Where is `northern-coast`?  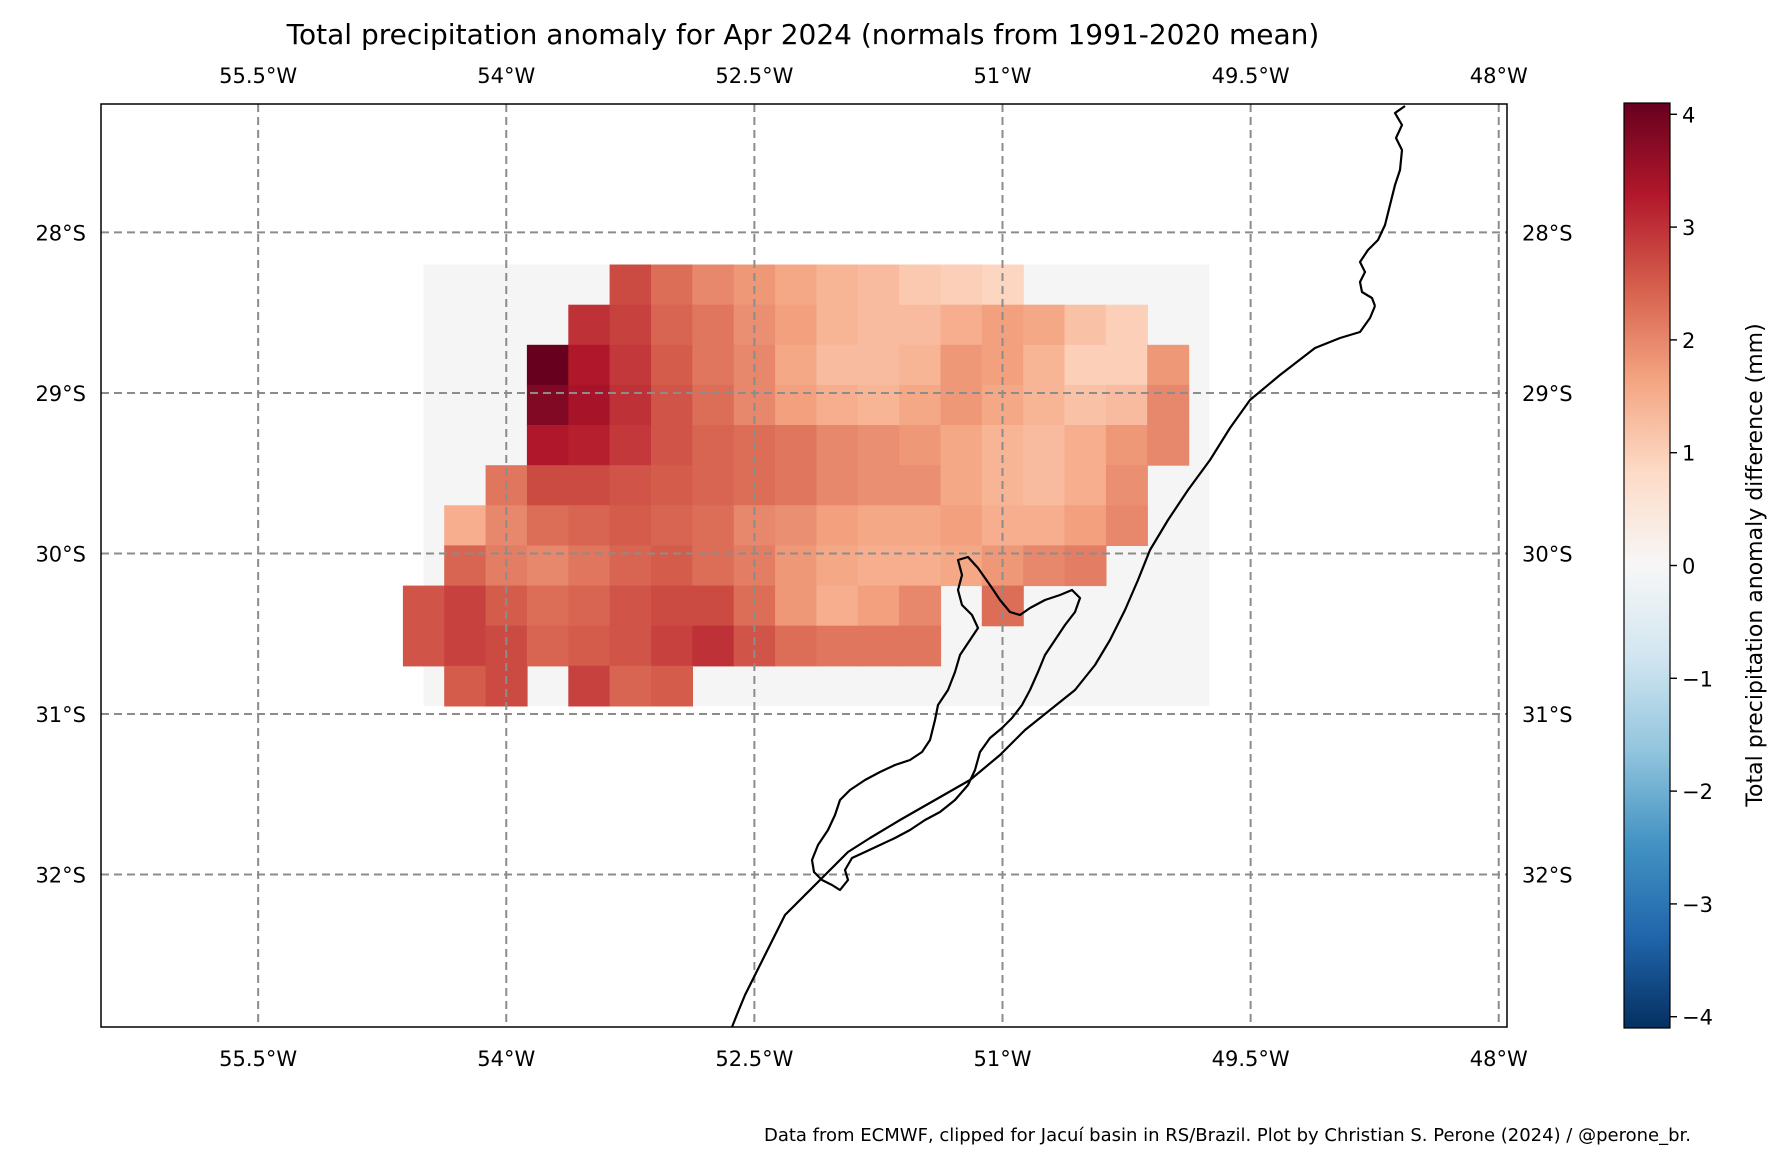 northern-coast is located at coordinates (1382, 206).